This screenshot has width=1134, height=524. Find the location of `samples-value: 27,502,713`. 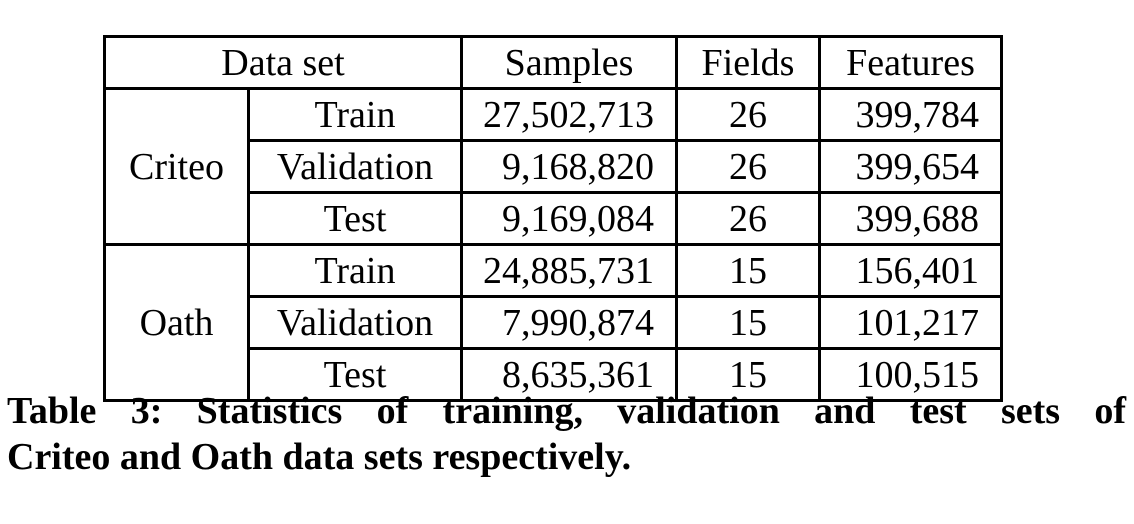

samples-value: 27,502,713 is located at coordinates (569, 114).